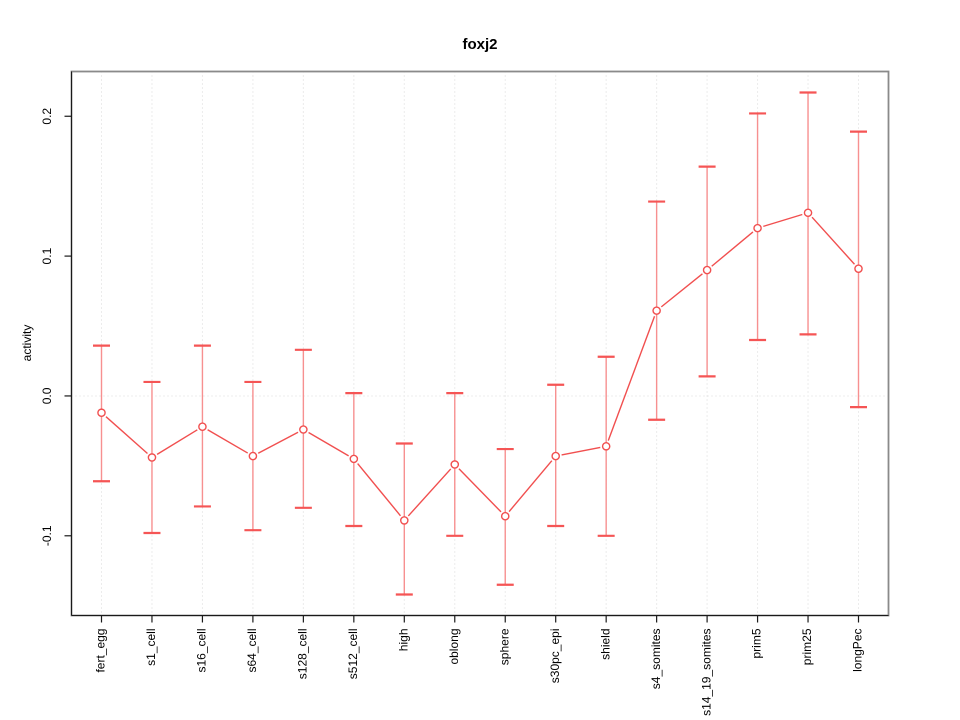 The image size is (960, 720). What do you see at coordinates (454, 647) in the screenshot?
I see `x-tick-label: oblong` at bounding box center [454, 647].